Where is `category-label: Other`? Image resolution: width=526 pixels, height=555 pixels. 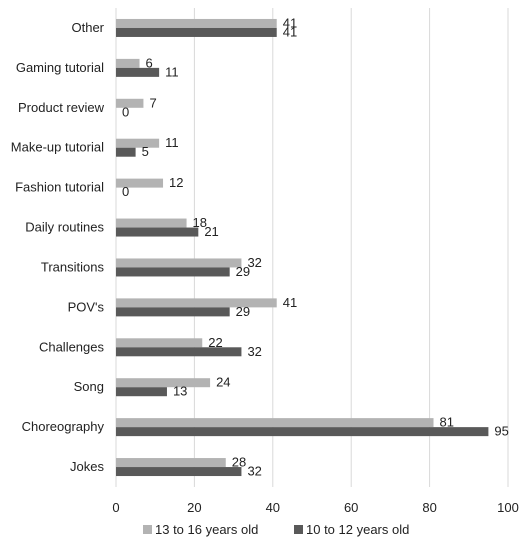
category-label: Other is located at coordinates (87, 27).